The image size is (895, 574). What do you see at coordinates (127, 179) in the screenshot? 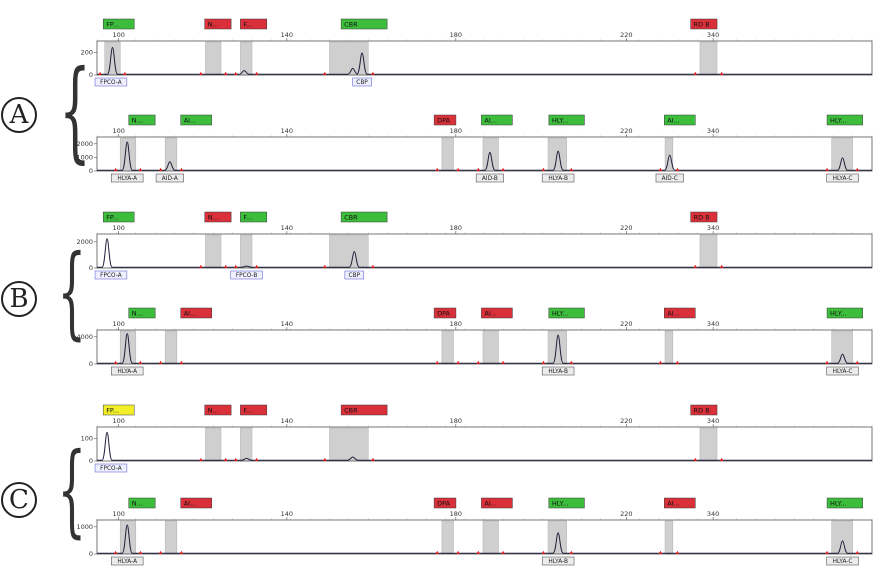
I see `allele-call-label: HLYA-A` at bounding box center [127, 179].